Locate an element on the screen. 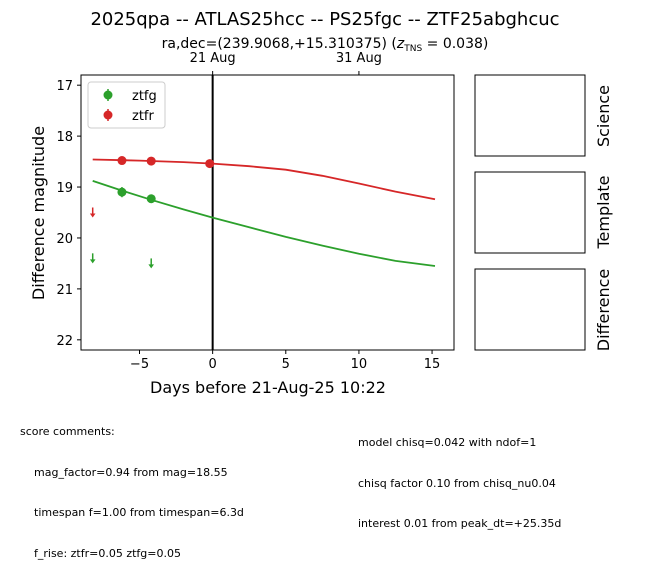 This screenshot has height=574, width=650. top-date-tick-label: 31 Aug is located at coordinates (359, 58).